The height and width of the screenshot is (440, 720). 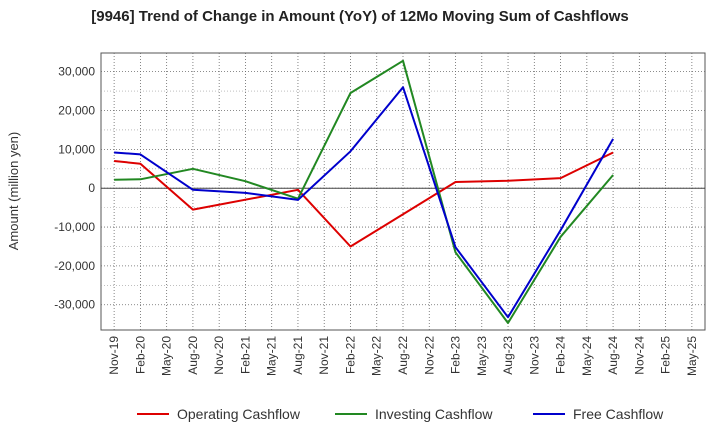 What do you see at coordinates (324, 355) in the screenshot?
I see `x-tick-label: Nov-21` at bounding box center [324, 355].